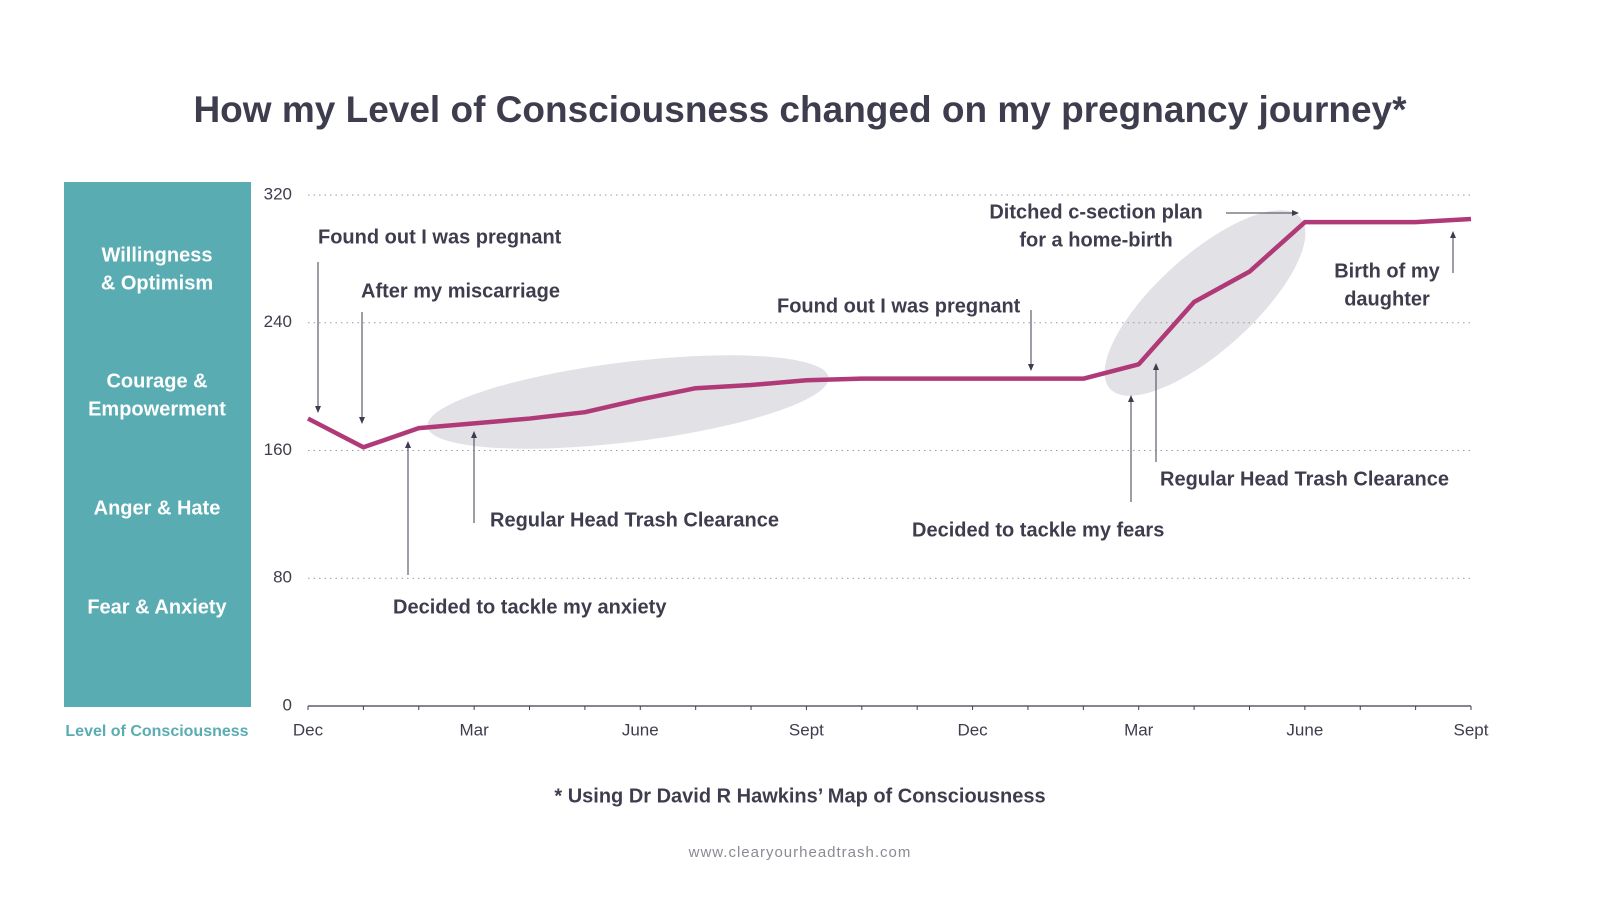  Describe the element at coordinates (157, 255) in the screenshot. I see `band-label: Willingness` at that location.